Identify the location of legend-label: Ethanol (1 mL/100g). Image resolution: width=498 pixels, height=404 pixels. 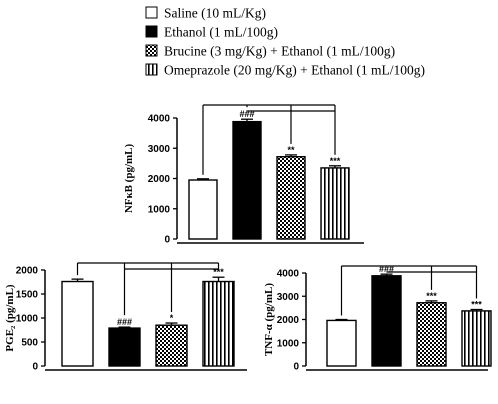
(221, 32).